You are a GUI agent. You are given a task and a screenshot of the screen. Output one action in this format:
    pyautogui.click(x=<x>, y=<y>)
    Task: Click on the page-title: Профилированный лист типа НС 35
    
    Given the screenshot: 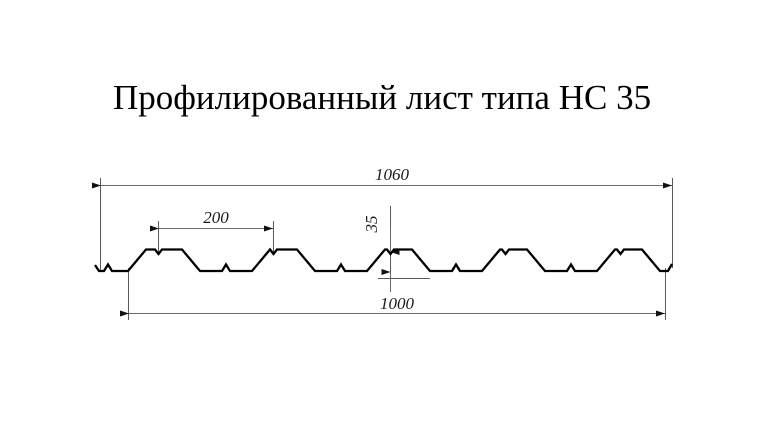 What is the action you would take?
    pyautogui.click(x=382, y=97)
    